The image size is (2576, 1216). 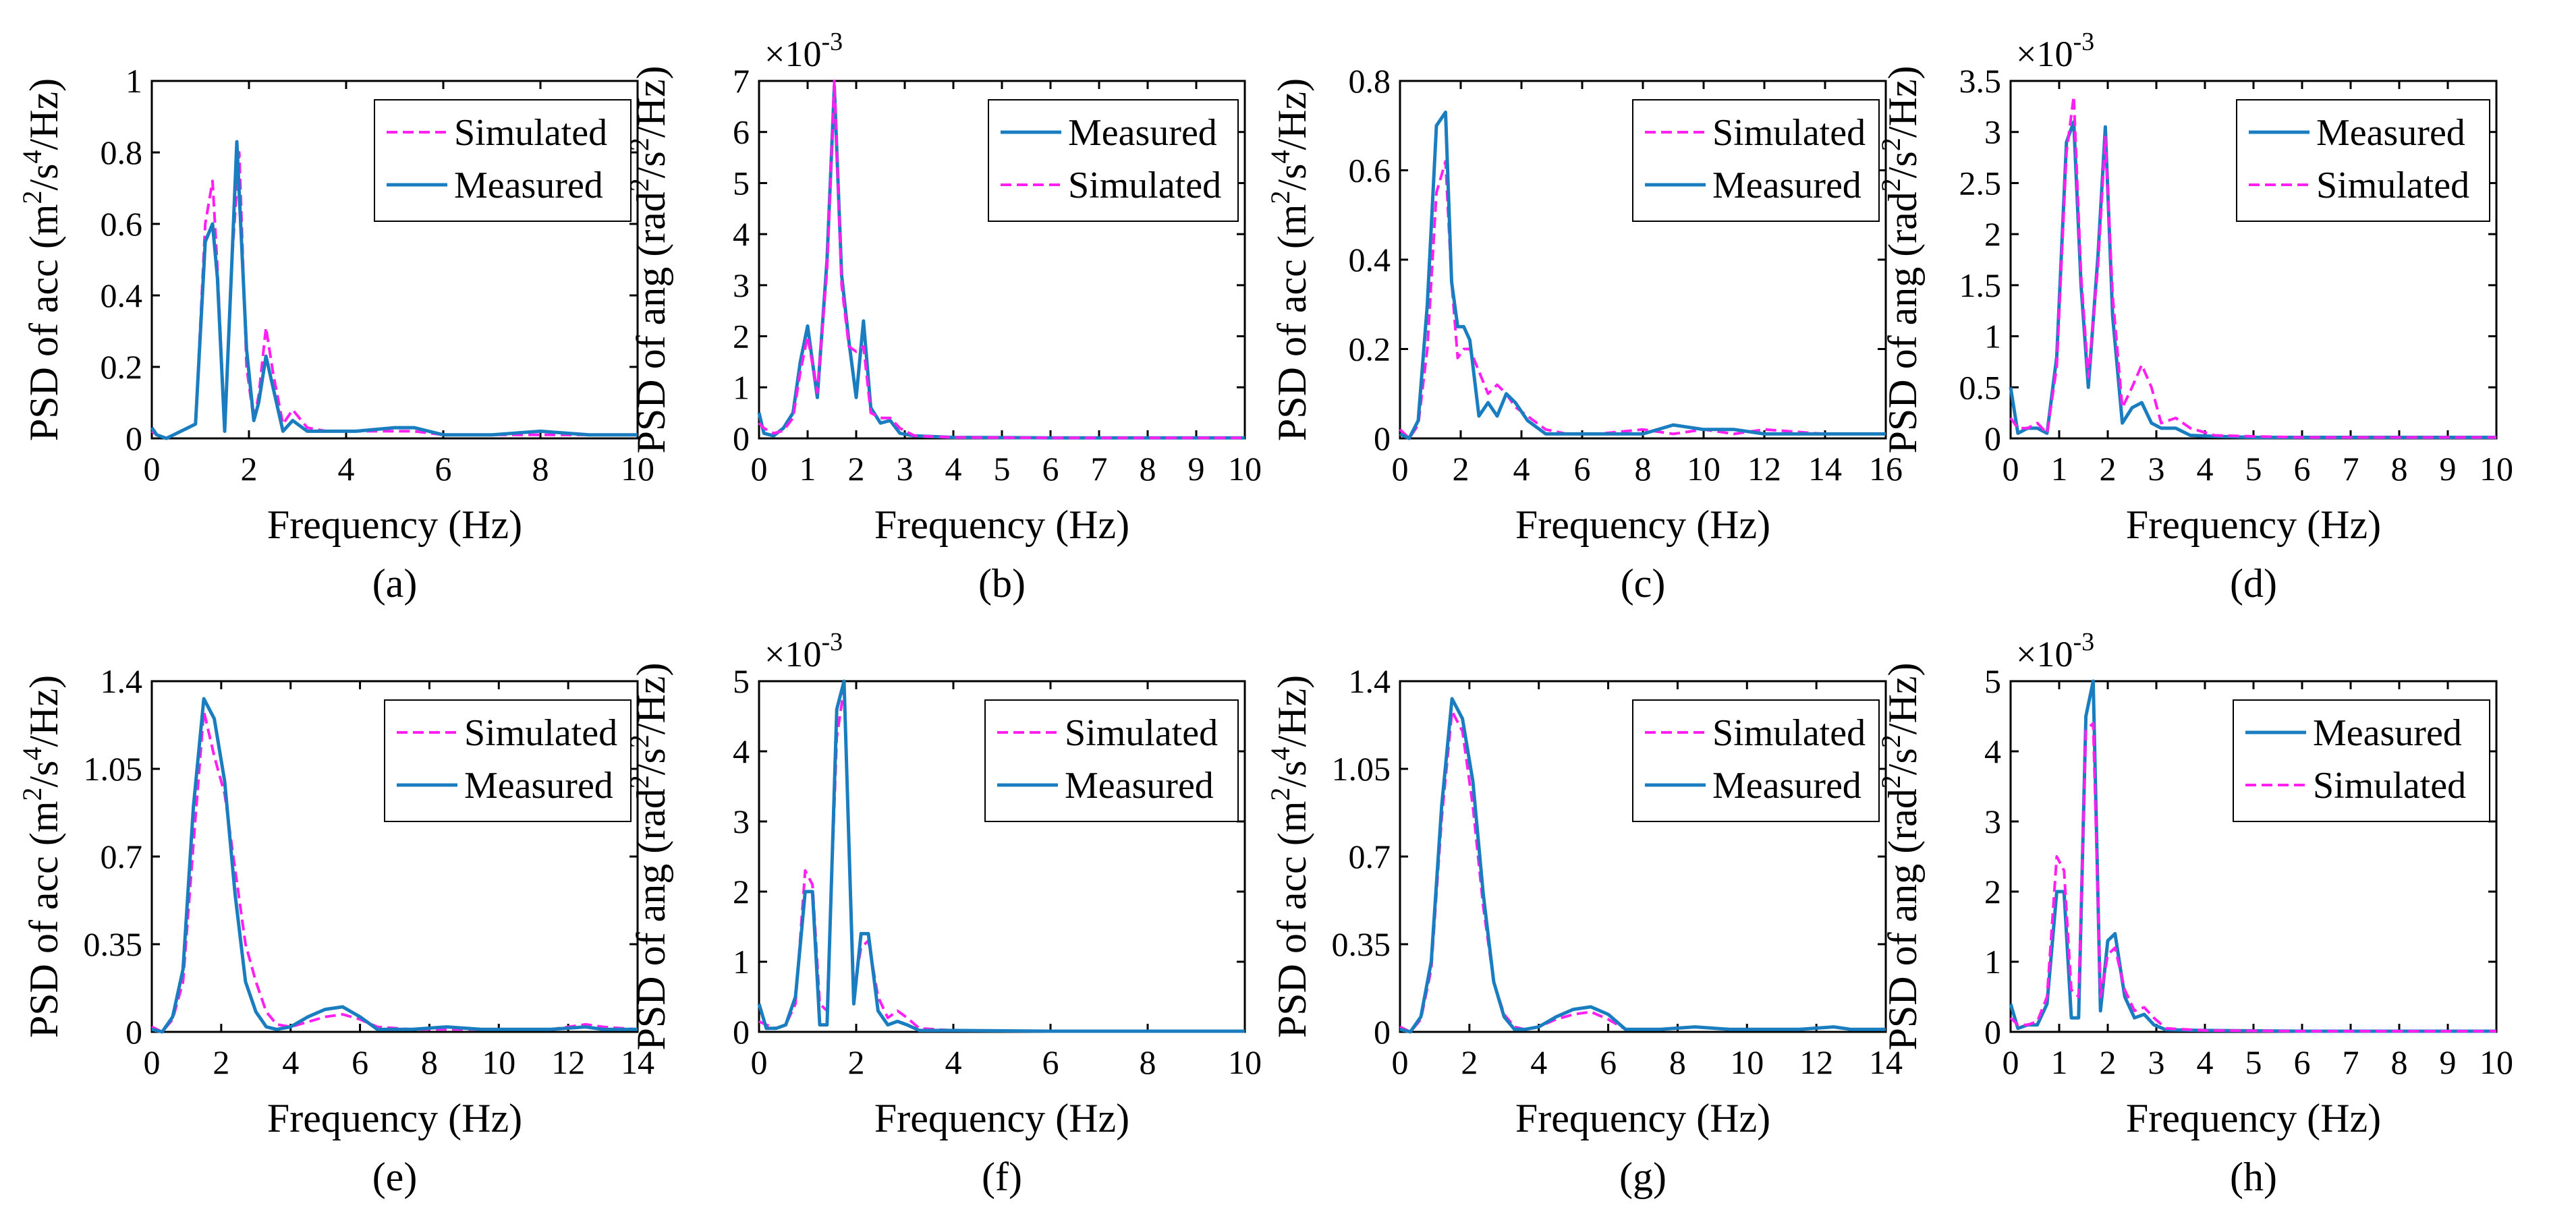 What do you see at coordinates (395, 583) in the screenshot?
I see `panel-caption: (a)` at bounding box center [395, 583].